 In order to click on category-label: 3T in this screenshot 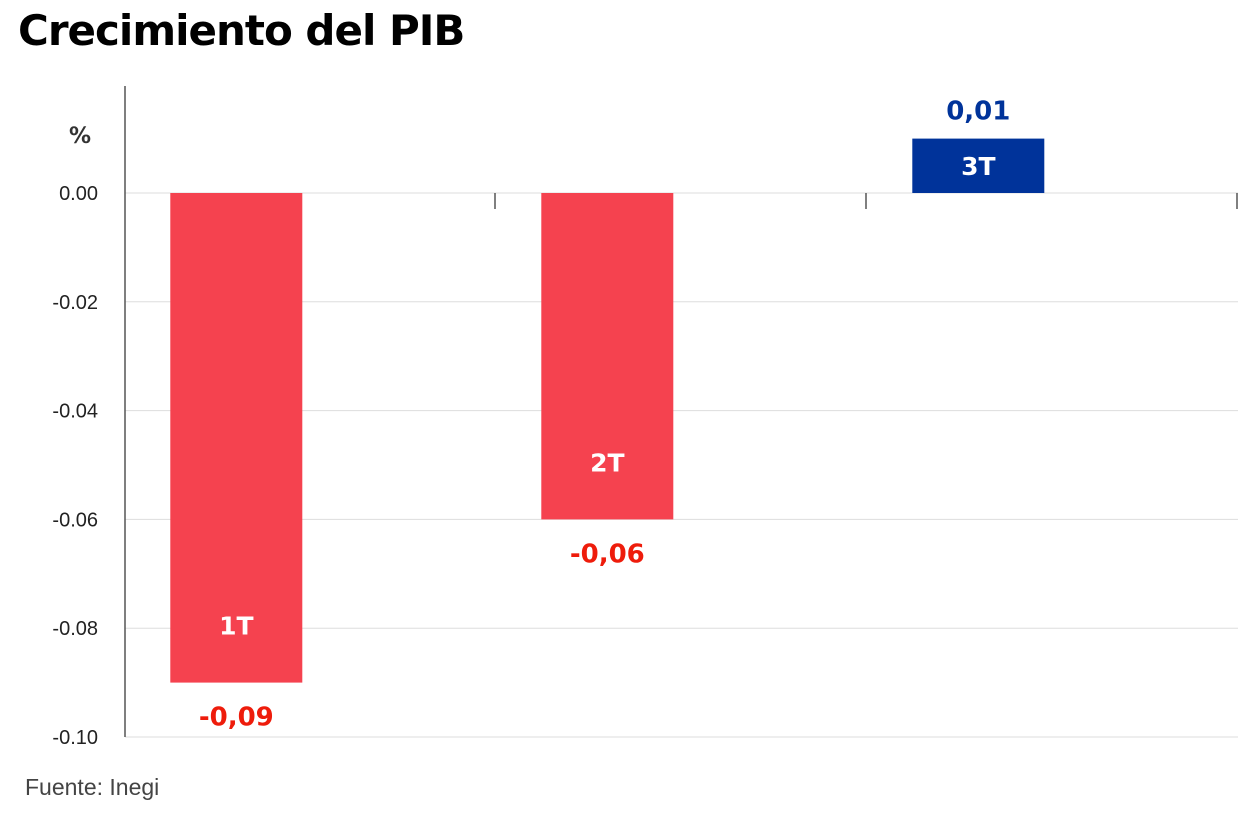, I will do `click(978, 166)`.